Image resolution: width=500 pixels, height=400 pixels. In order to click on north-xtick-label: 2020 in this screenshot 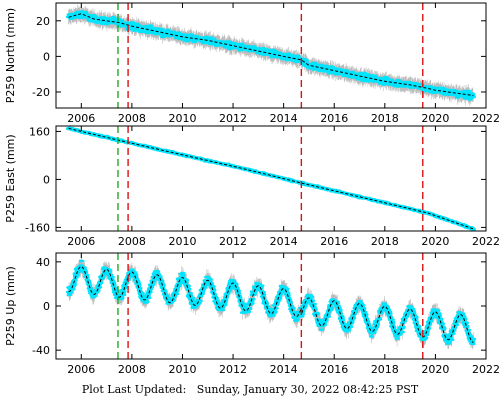, I will do `click(435, 118)`.